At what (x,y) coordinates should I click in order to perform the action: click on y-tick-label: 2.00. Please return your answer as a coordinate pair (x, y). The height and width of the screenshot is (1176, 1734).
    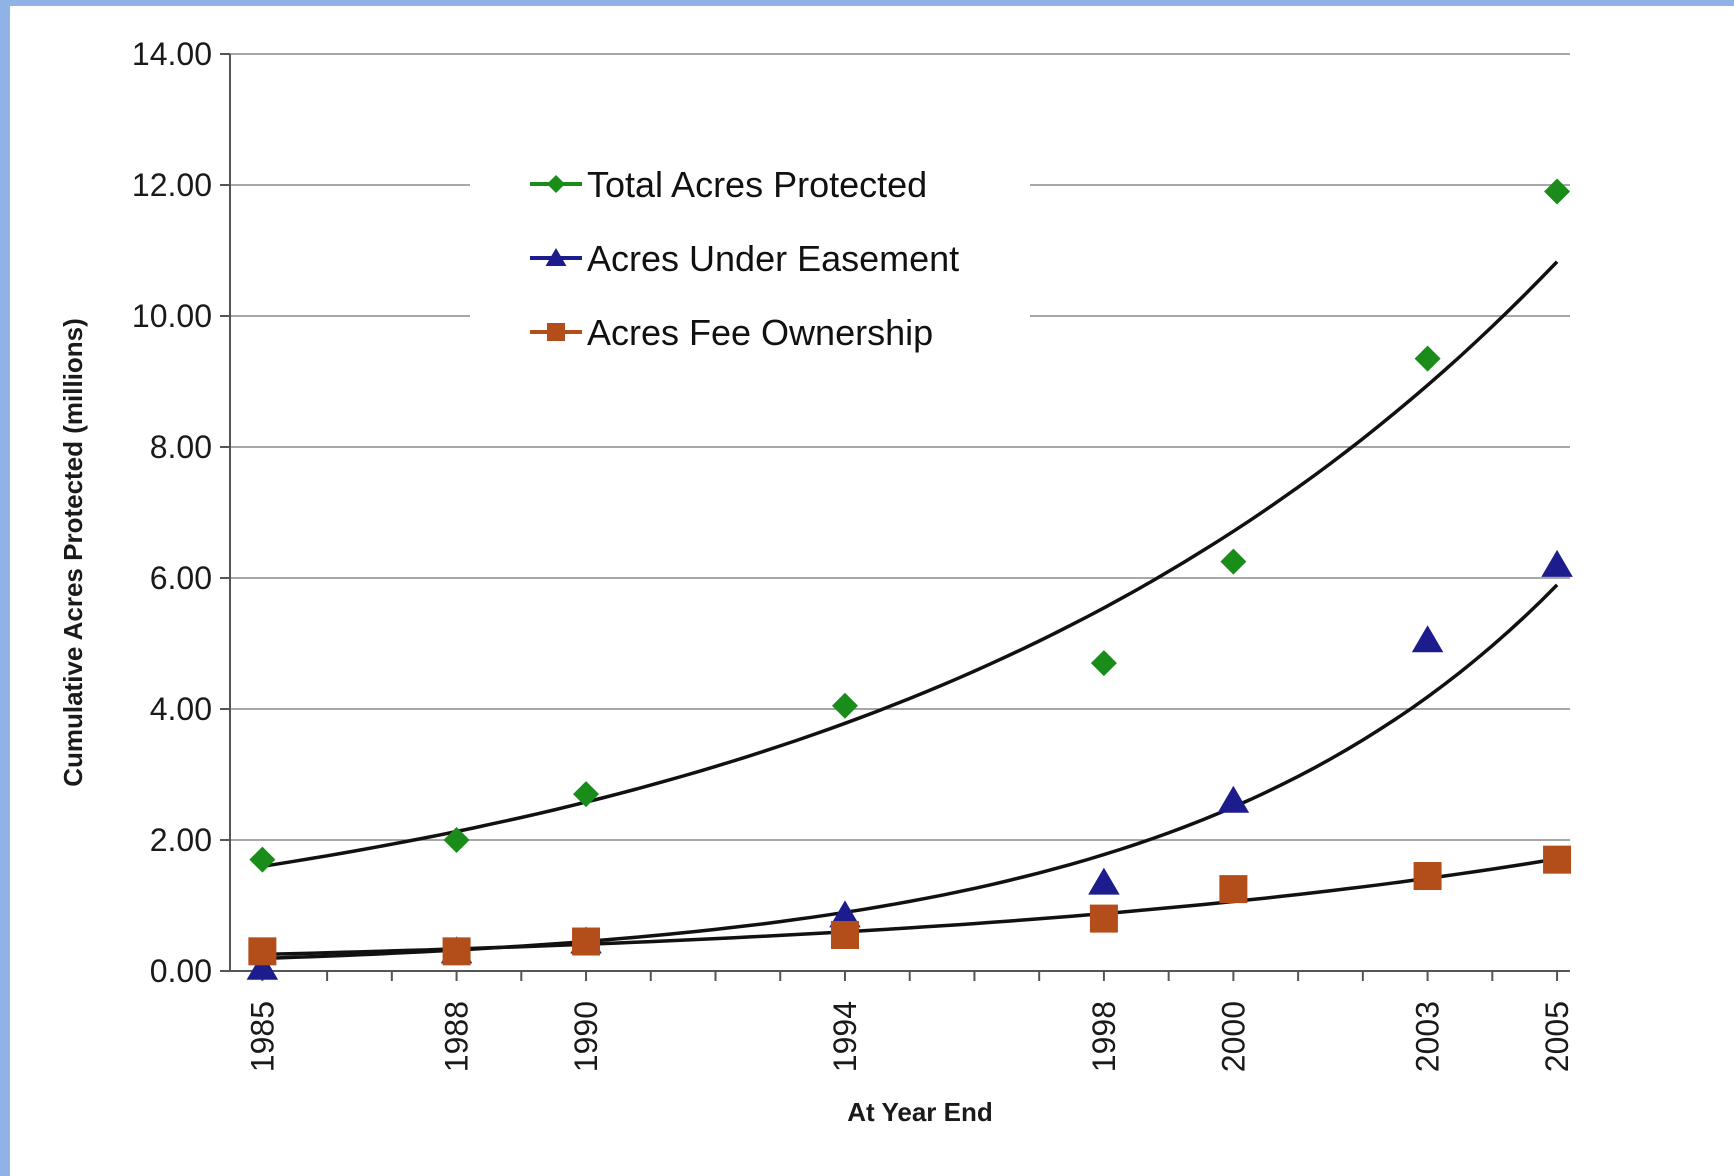
    Looking at the image, I should click on (181, 840).